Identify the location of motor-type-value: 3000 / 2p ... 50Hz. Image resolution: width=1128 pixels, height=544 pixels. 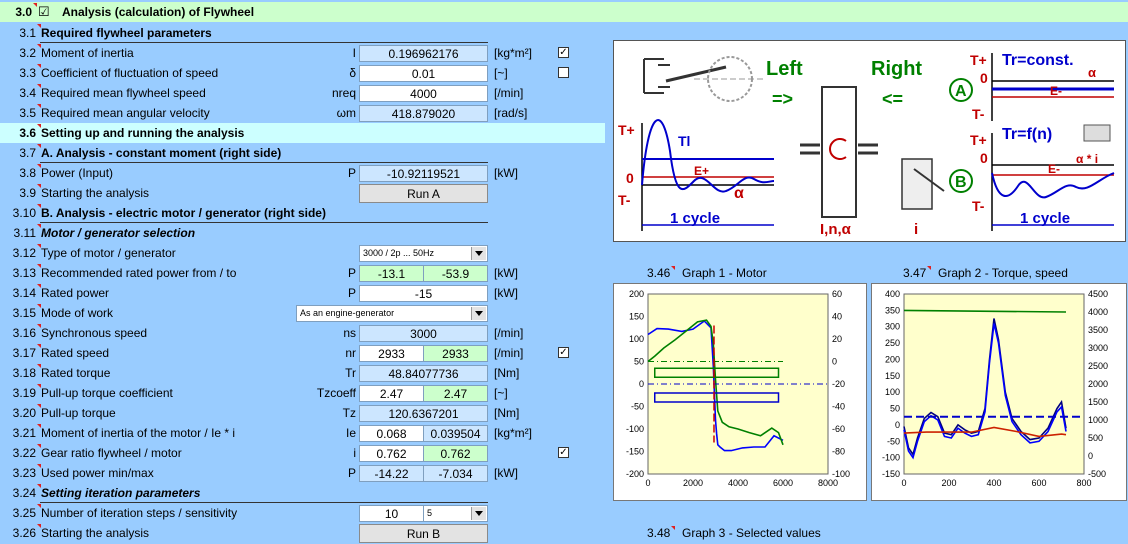
(399, 253).